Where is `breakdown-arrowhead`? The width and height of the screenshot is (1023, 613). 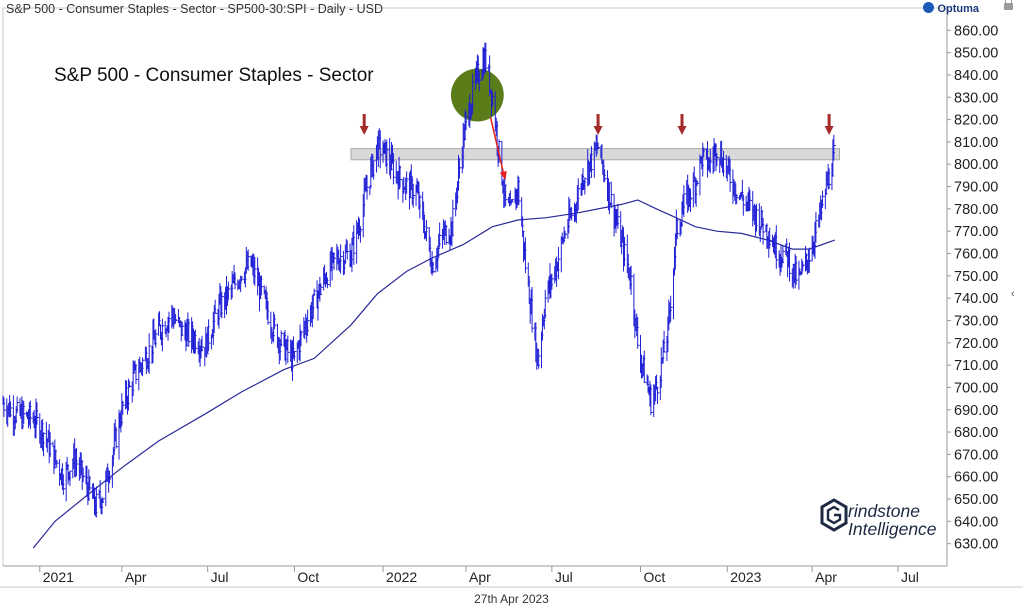
breakdown-arrowhead is located at coordinates (503, 175).